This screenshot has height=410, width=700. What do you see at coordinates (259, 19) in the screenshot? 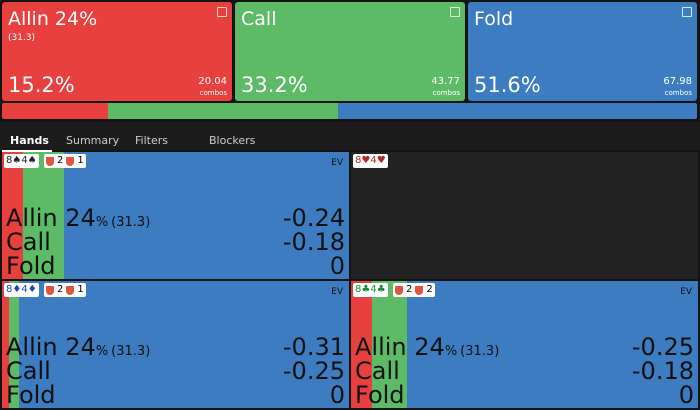
I see `action-name: Call` at bounding box center [259, 19].